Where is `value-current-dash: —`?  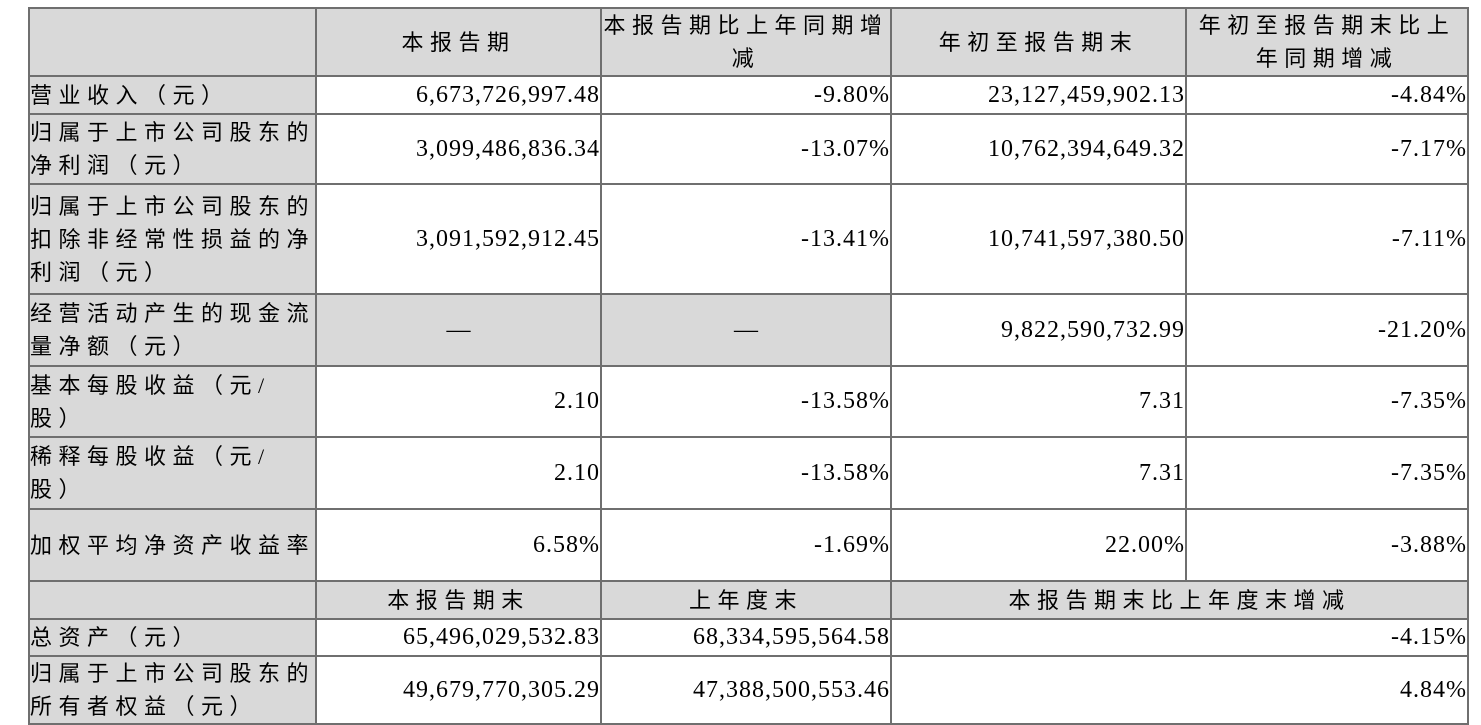
value-current-dash: — is located at coordinates (458, 330).